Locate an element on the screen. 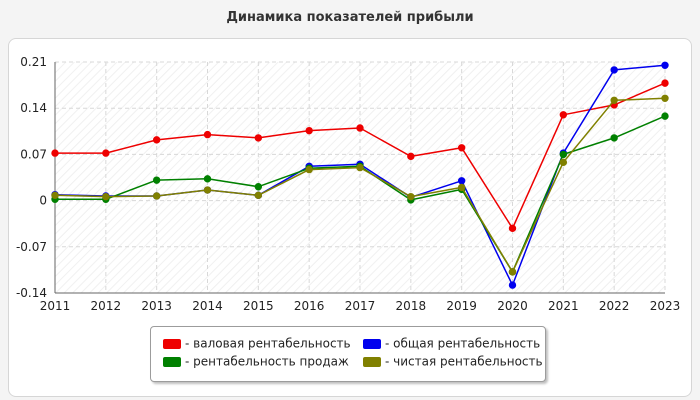 The image size is (700, 400). x-tick-label: 2015 is located at coordinates (258, 306).